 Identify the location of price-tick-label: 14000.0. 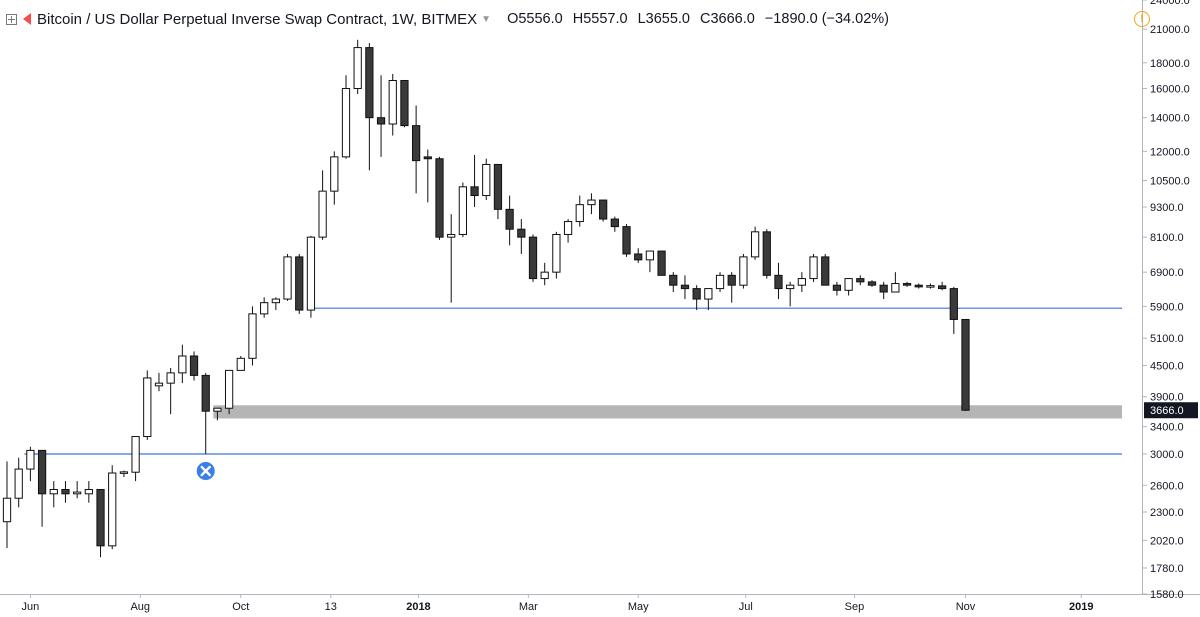
(1170, 119).